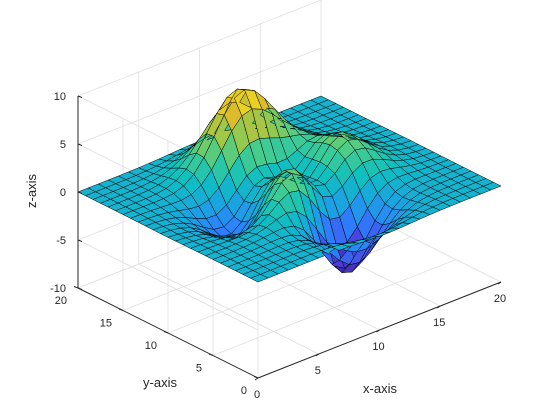 This screenshot has height=420, width=560. I want to click on z-tick-labels: -10 -5 0 5 10, so click(58, 193).